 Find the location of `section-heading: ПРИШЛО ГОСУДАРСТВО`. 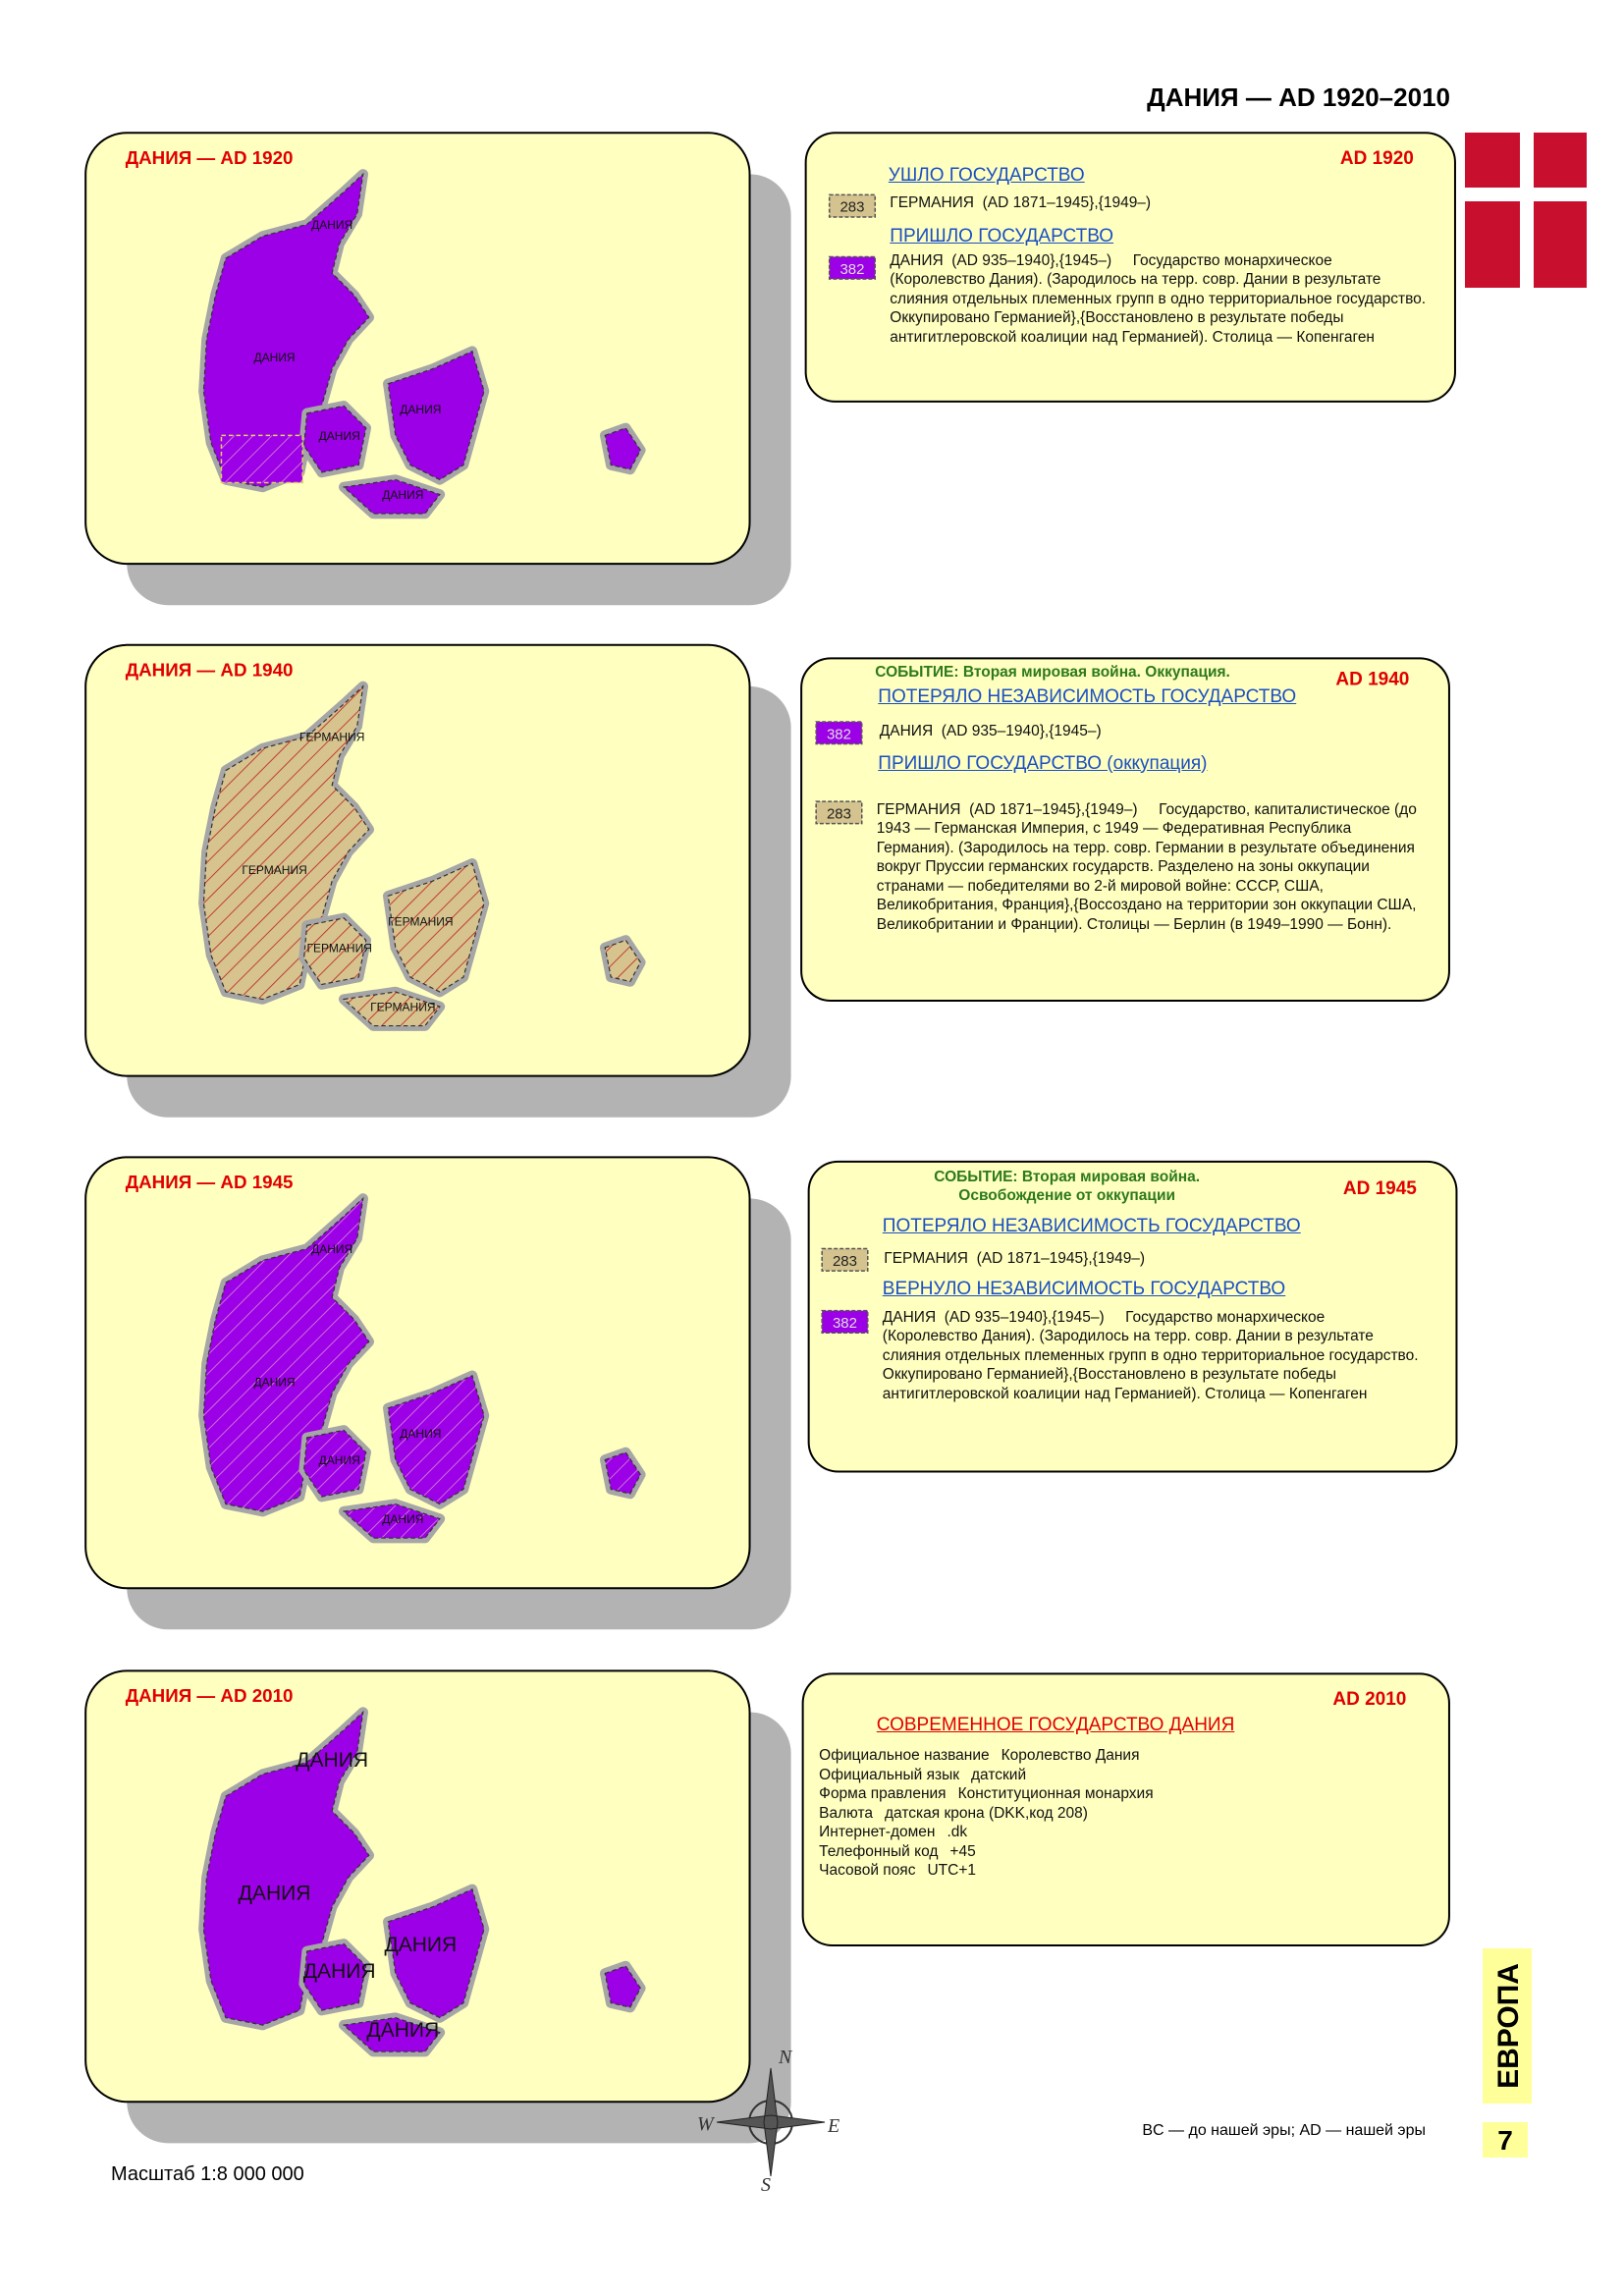

section-heading: ПРИШЛО ГОСУДАРСТВО is located at coordinates (1002, 235).